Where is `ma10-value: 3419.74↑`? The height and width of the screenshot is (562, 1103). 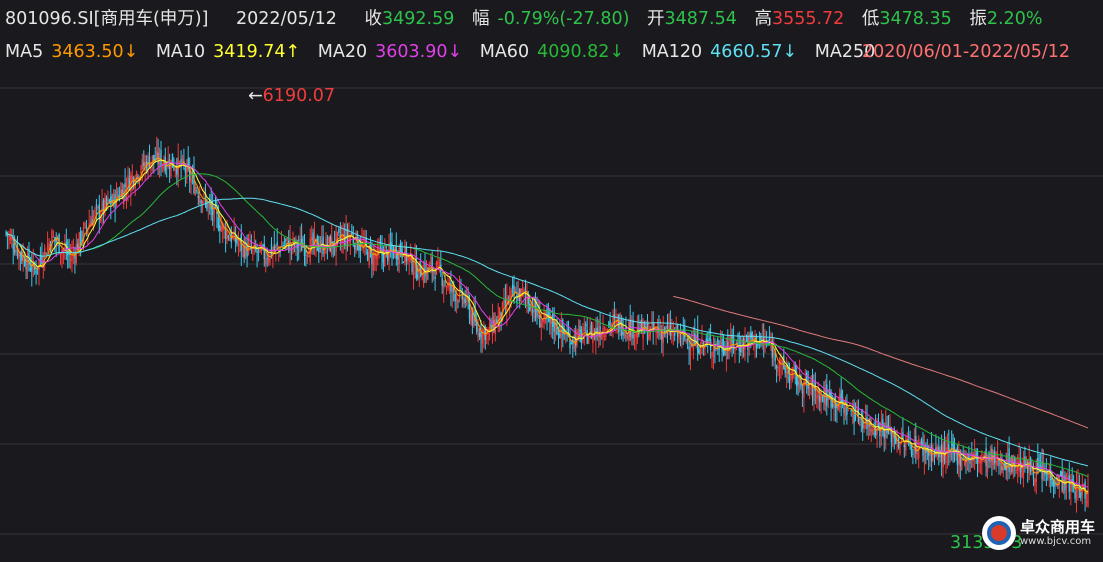 ma10-value: 3419.74↑ is located at coordinates (257, 52).